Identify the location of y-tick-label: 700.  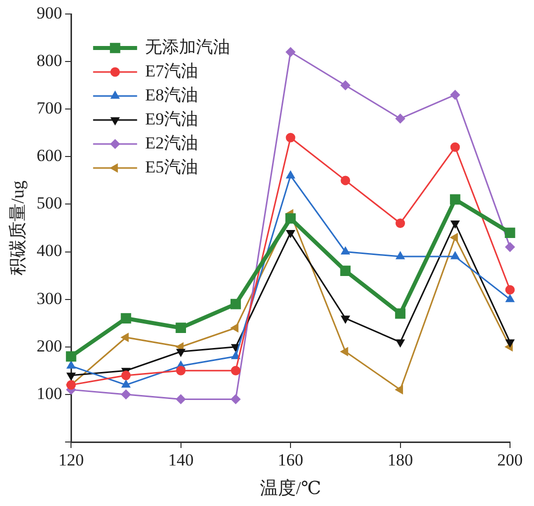
(49, 108).